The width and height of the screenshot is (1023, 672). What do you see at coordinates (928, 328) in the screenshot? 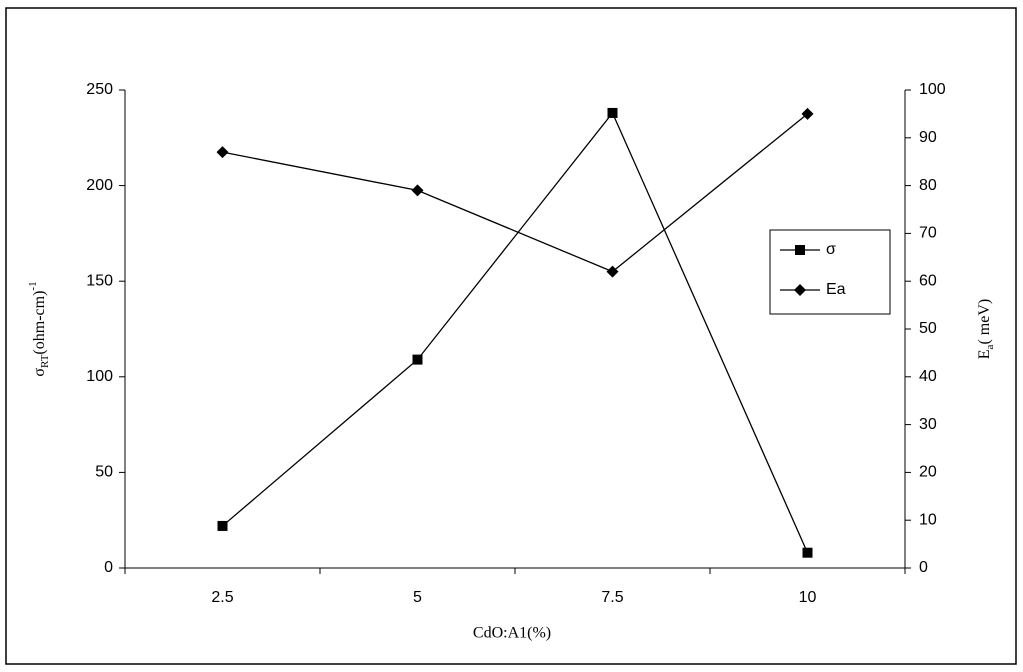
I see `y2-tick-label: 50` at bounding box center [928, 328].